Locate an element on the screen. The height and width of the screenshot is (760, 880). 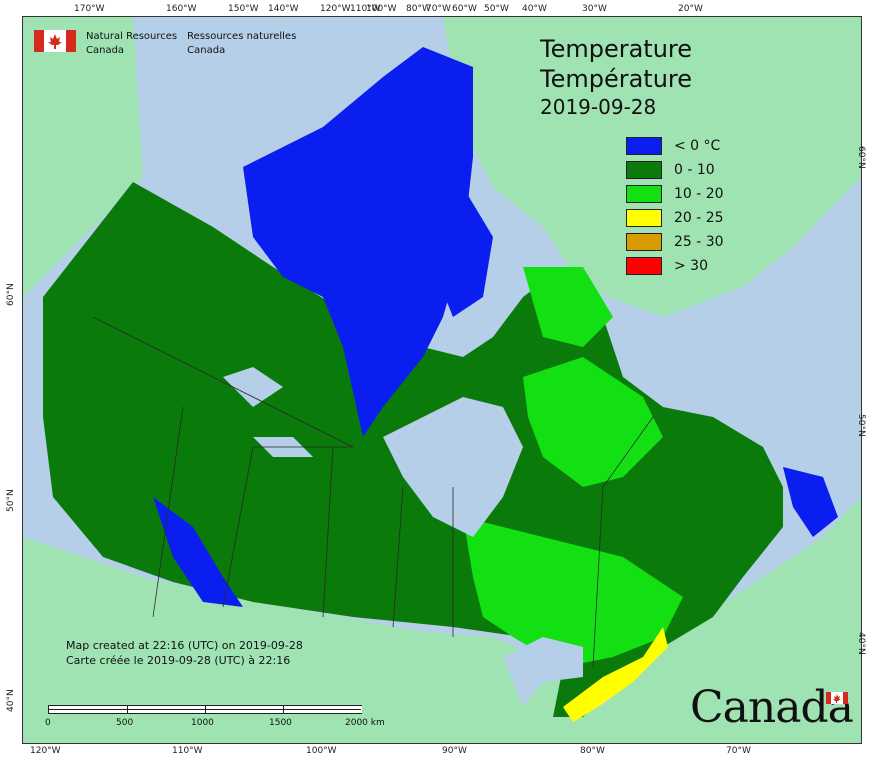
tick-top: 60°W is located at coordinates (464, 9).